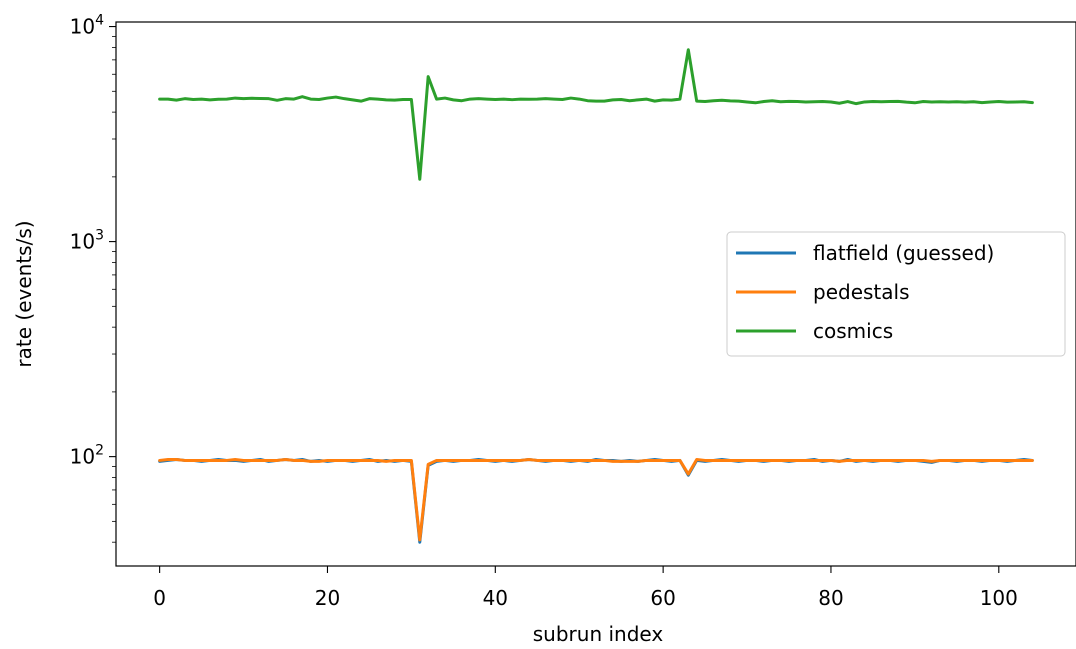 The image size is (1076, 649). What do you see at coordinates (903, 253) in the screenshot?
I see `legend-label-flatfield: flatfield (guessed)` at bounding box center [903, 253].